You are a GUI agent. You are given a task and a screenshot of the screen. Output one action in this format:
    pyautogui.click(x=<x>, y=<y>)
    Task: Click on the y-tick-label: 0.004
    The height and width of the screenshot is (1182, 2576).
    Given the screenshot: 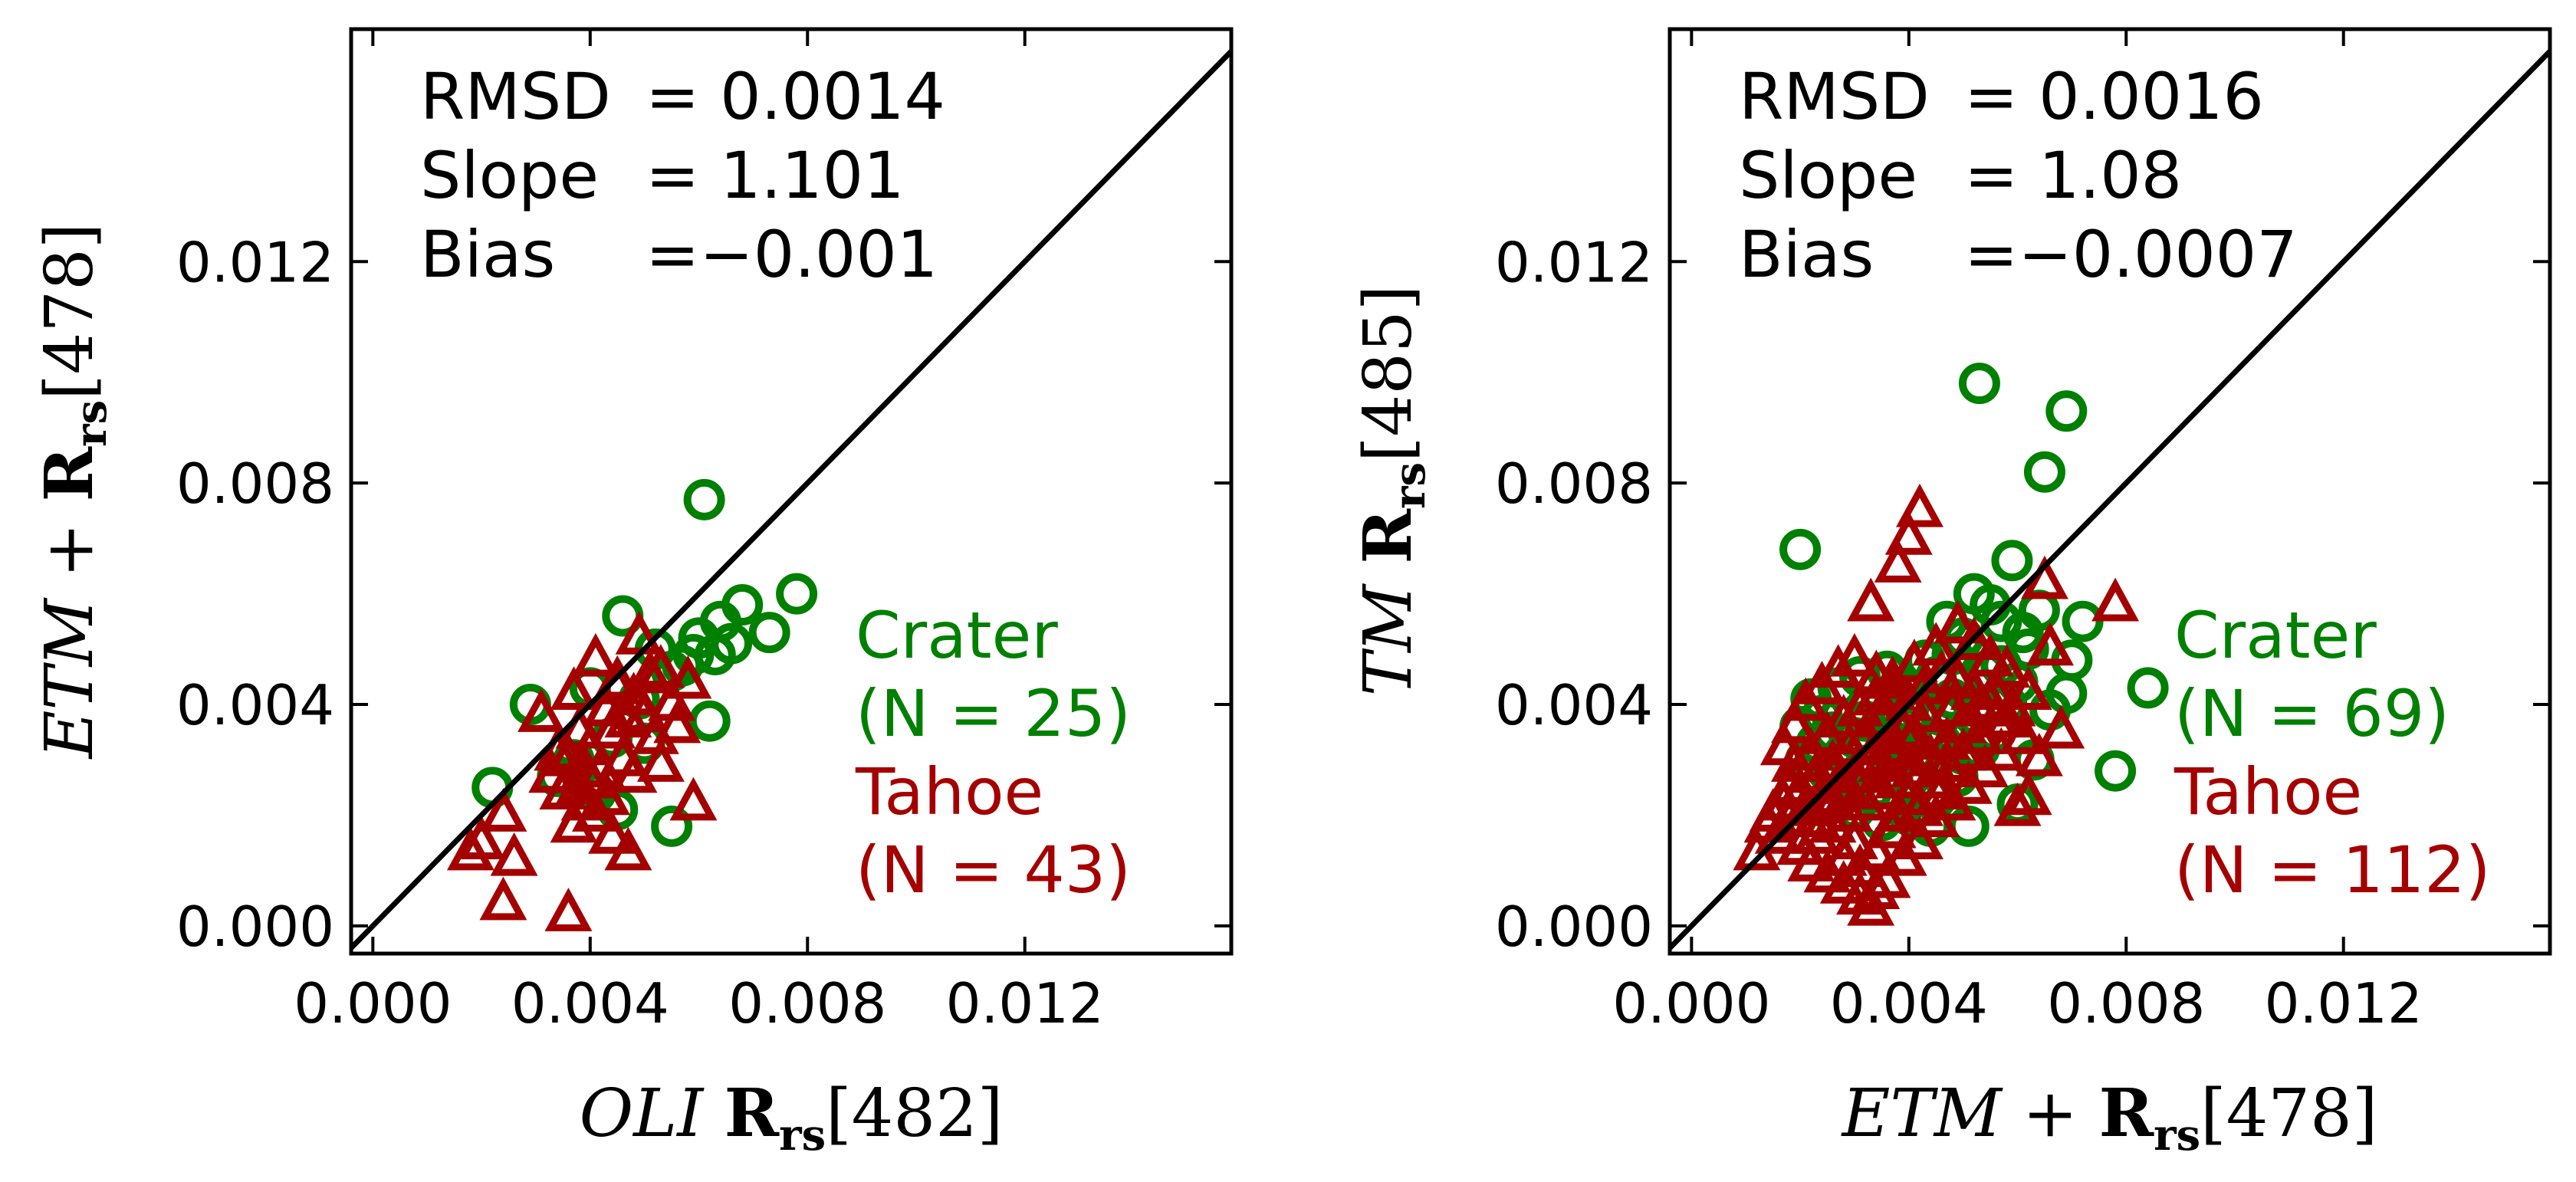 What is the action you would take?
    pyautogui.click(x=1574, y=705)
    